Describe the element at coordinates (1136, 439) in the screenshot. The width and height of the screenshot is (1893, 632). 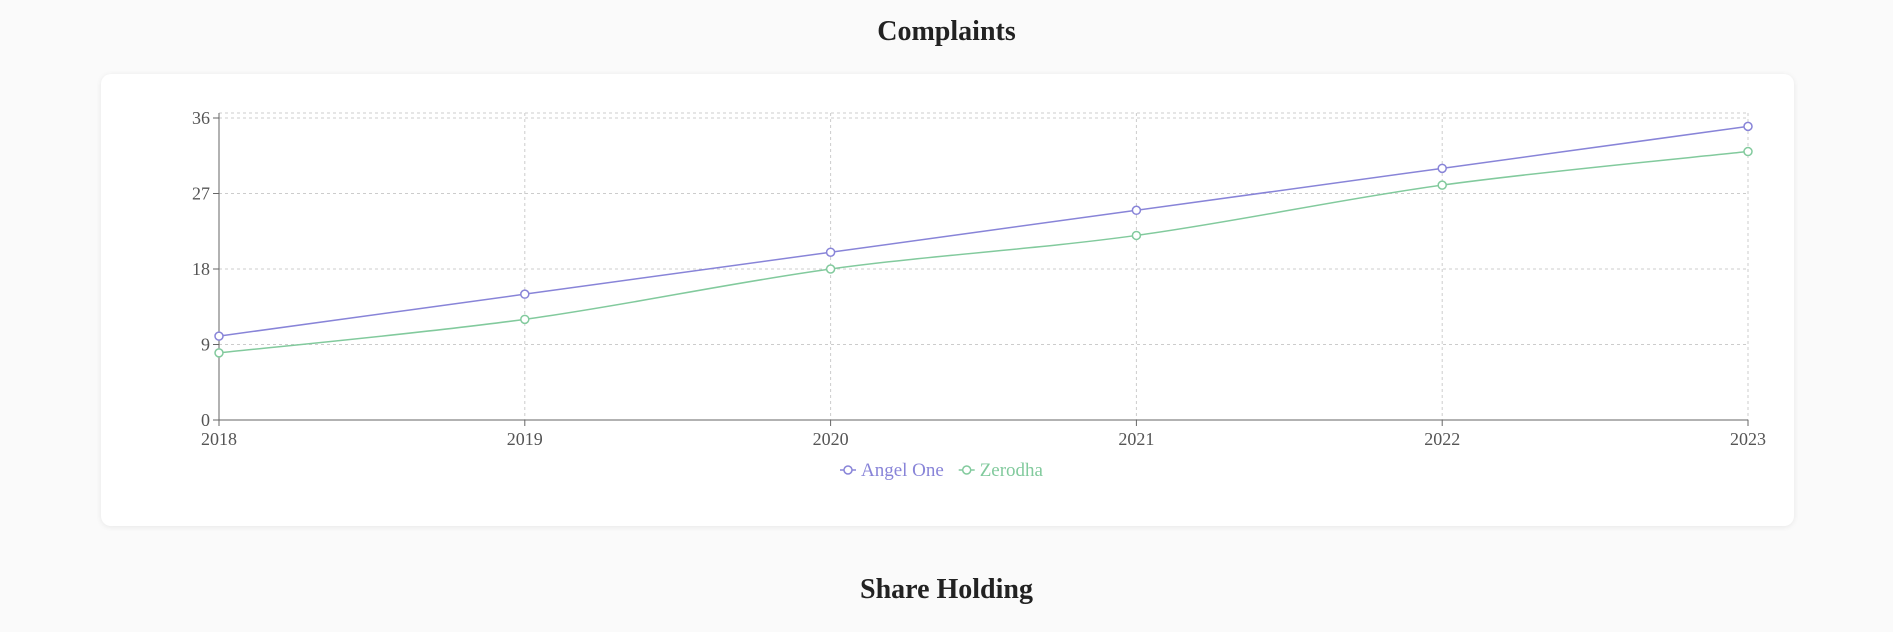
I see `x-tick-label-3: 2021` at that location.